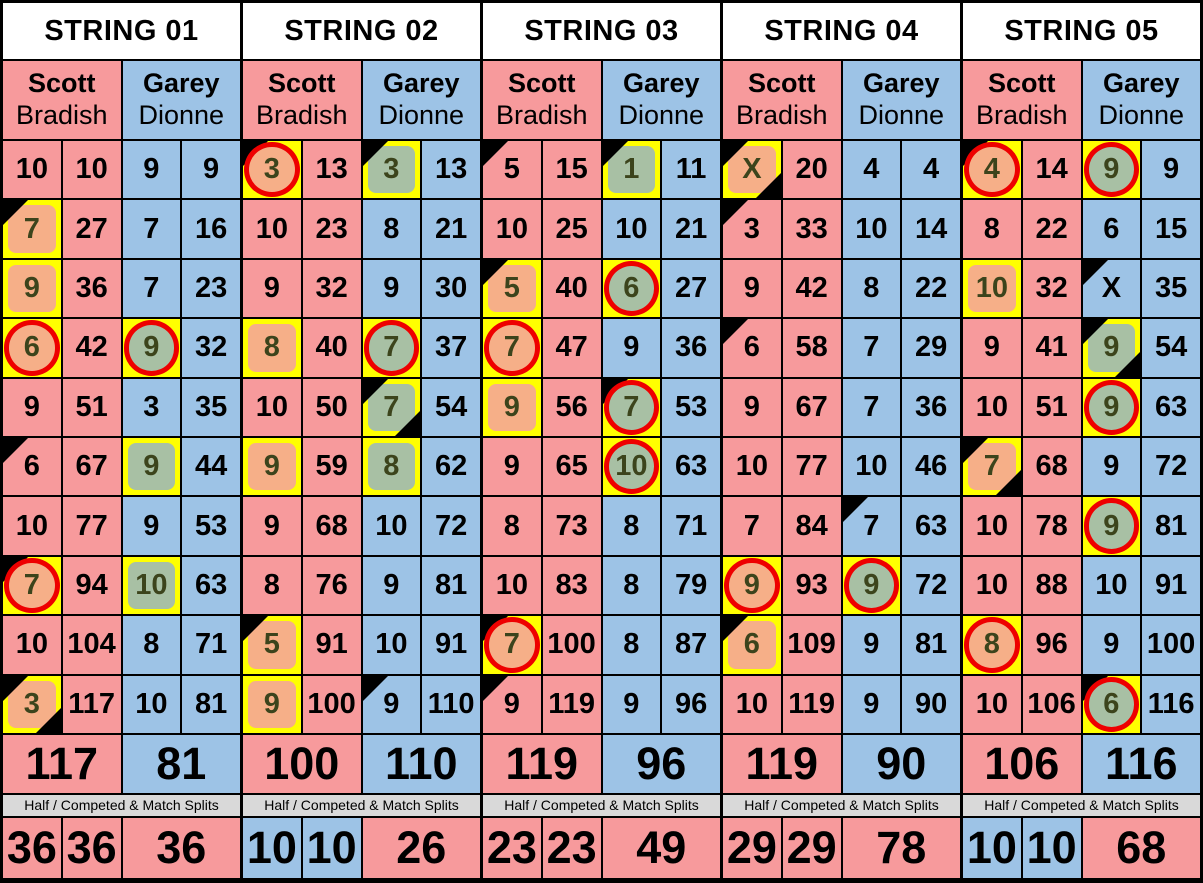  What do you see at coordinates (451, 703) in the screenshot?
I see `cumulative-score: 110` at bounding box center [451, 703].